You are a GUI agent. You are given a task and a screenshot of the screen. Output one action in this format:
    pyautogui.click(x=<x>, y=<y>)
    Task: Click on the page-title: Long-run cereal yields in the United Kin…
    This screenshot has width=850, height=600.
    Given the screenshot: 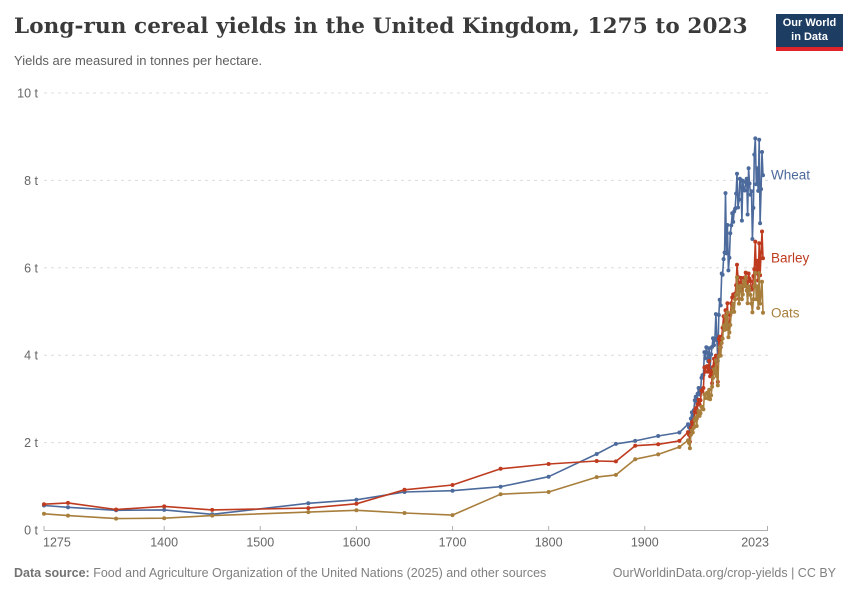 What is the action you would take?
    pyautogui.click(x=381, y=26)
    